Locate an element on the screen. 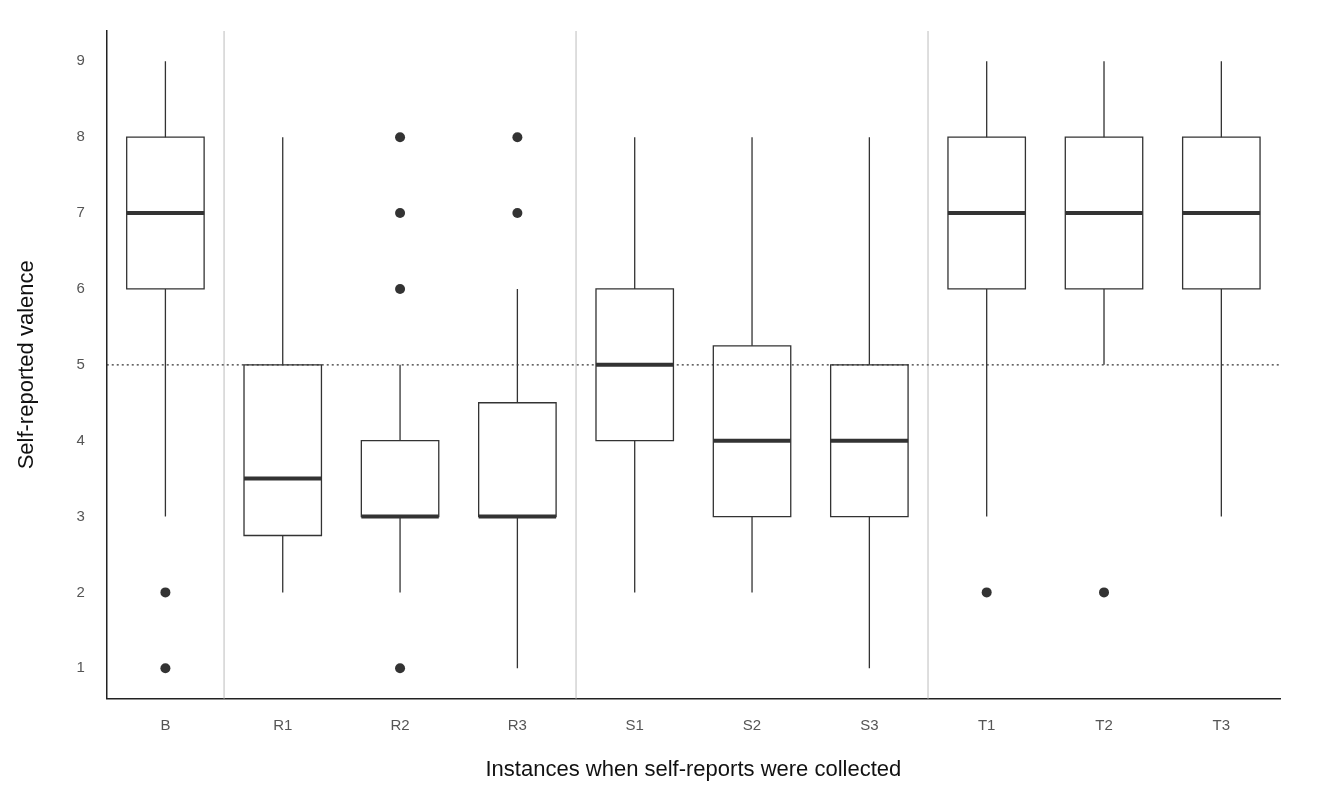 Image resolution: width=1330 pixels, height=787 pixels. x-tick-label: T1 is located at coordinates (986, 724).